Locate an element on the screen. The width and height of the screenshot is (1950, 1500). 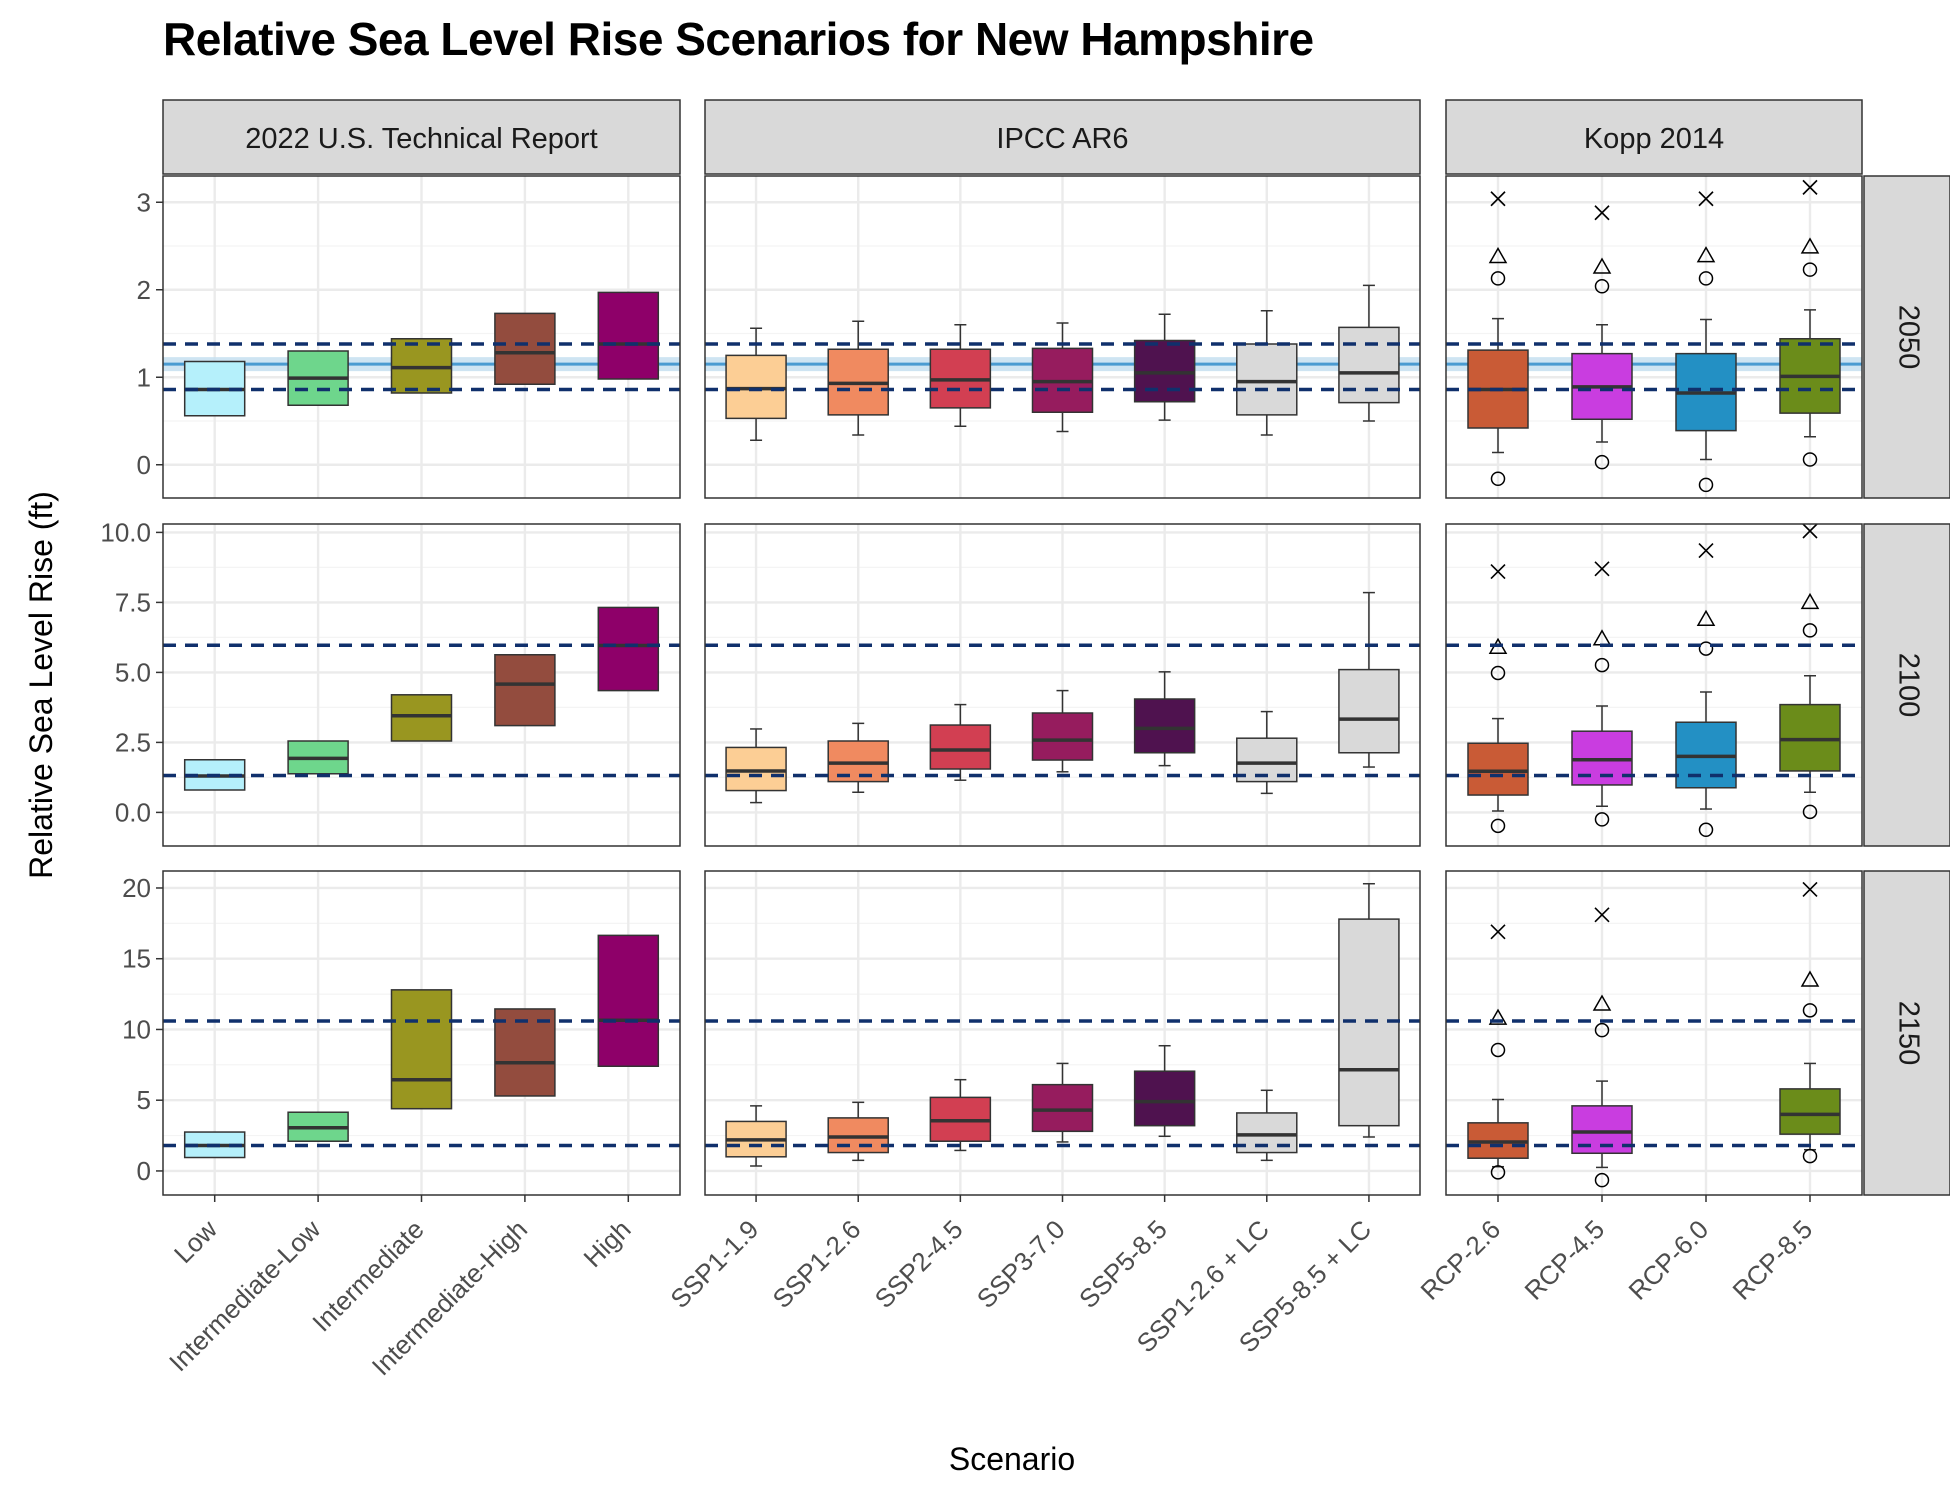
x-tick-label: SSP1-1.9 is located at coordinates (714, 1264).